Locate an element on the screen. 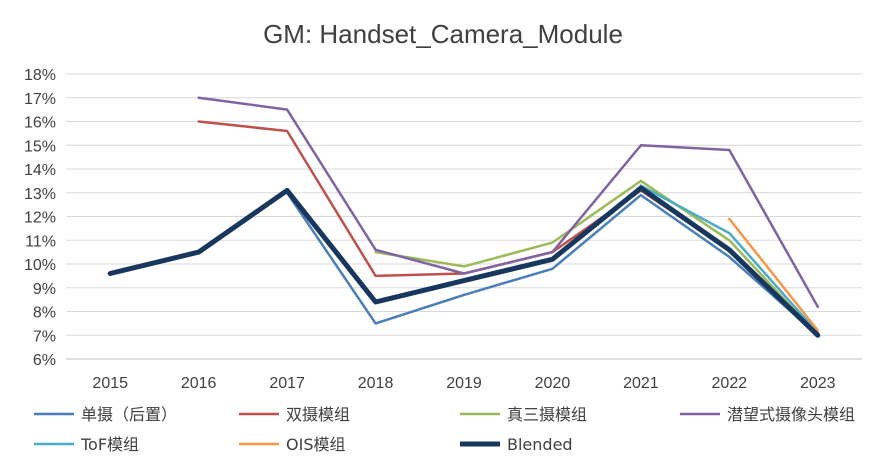 The image size is (886, 472). y-tick-label: 11% is located at coordinates (40, 241).